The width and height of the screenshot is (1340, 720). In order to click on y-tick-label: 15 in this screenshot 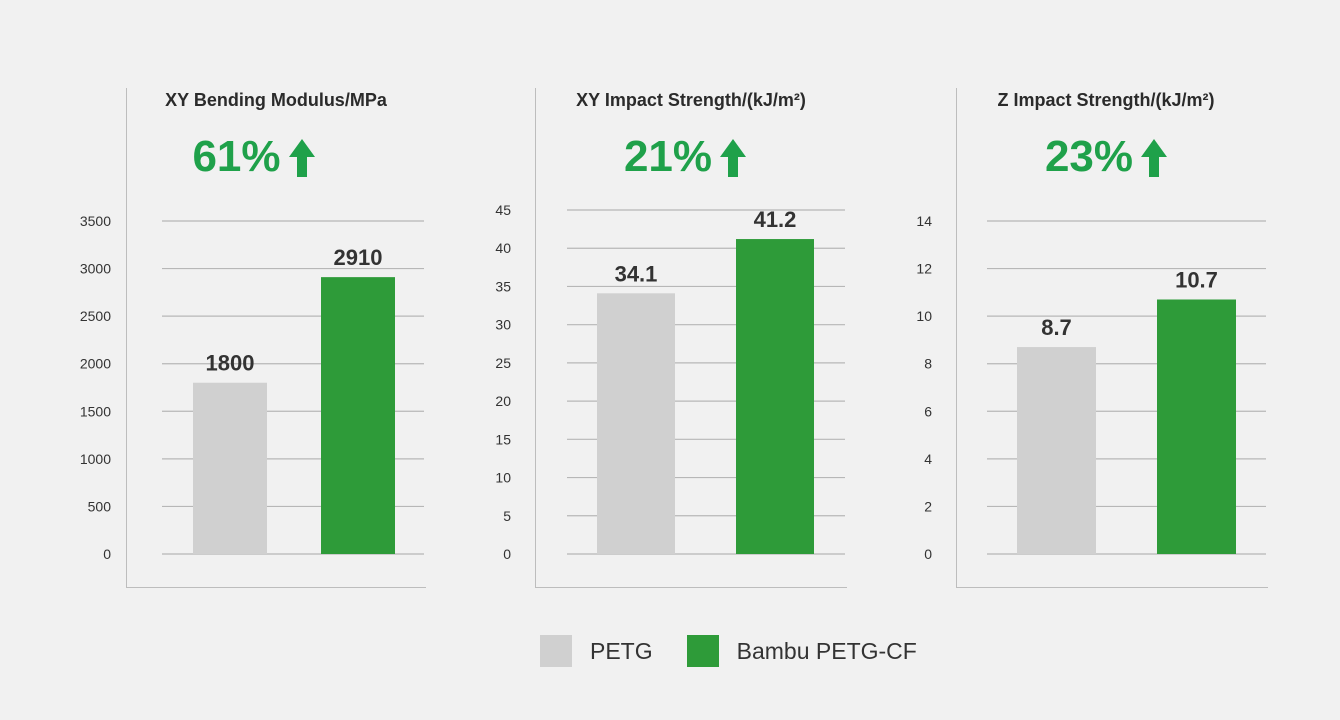, I will do `click(503, 439)`.